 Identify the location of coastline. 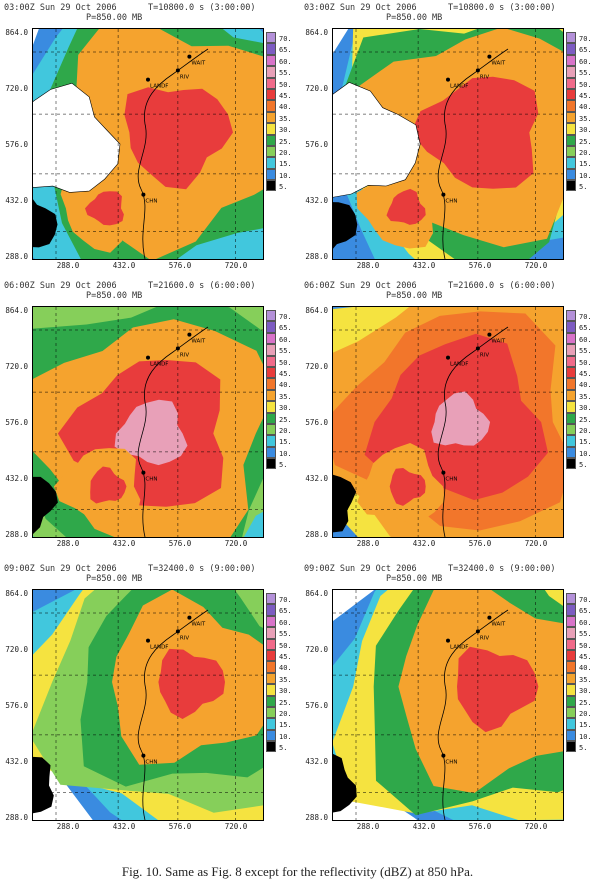
(473, 431).